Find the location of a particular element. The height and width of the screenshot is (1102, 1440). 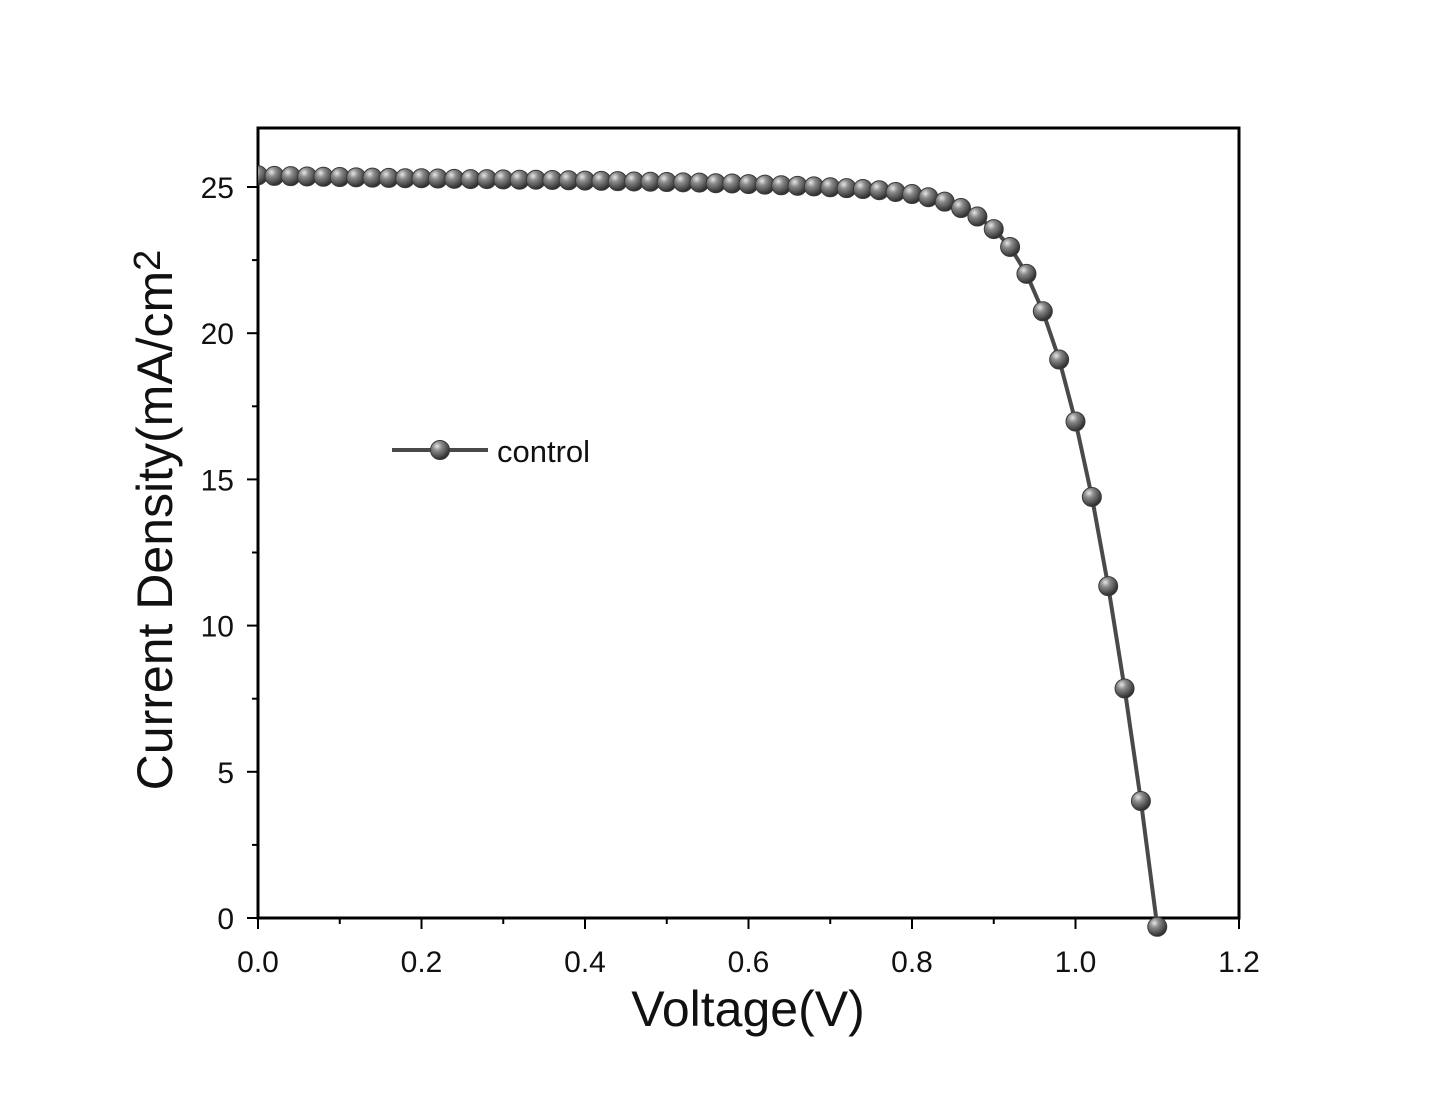

legend-marker-sample is located at coordinates (440, 450).